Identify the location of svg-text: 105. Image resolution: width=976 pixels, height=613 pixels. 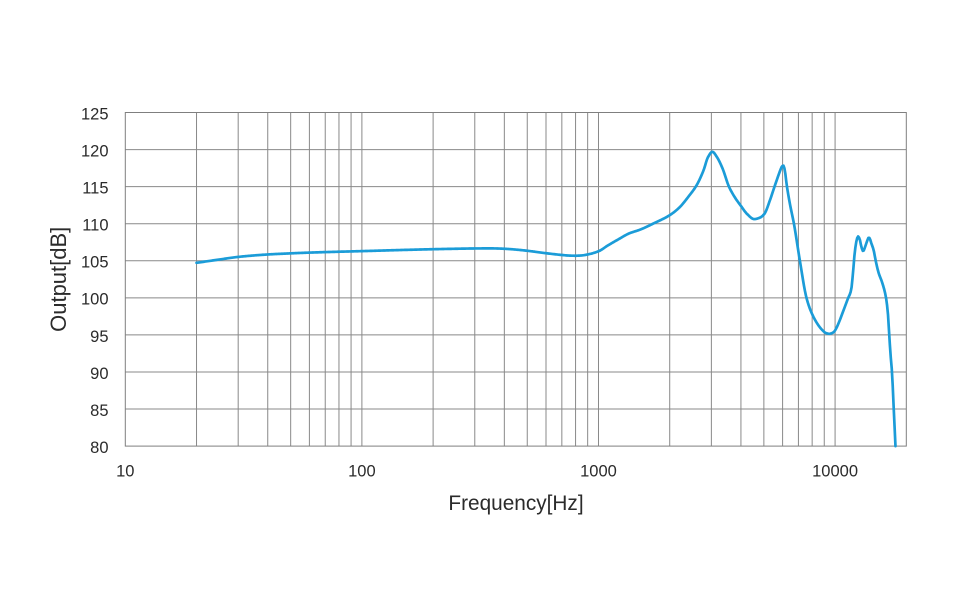
(95, 263).